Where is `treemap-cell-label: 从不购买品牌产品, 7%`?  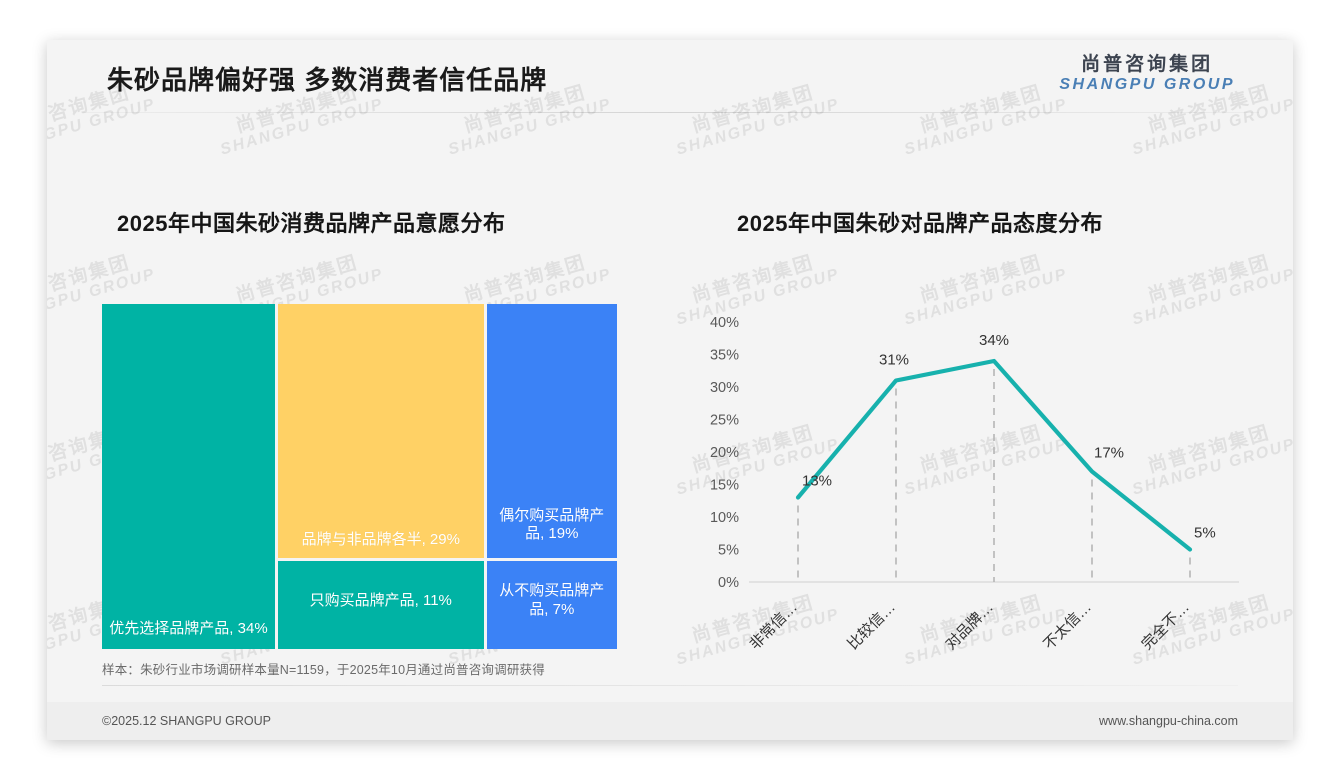
treemap-cell-label: 从不购买品牌产品, 7% is located at coordinates (552, 600).